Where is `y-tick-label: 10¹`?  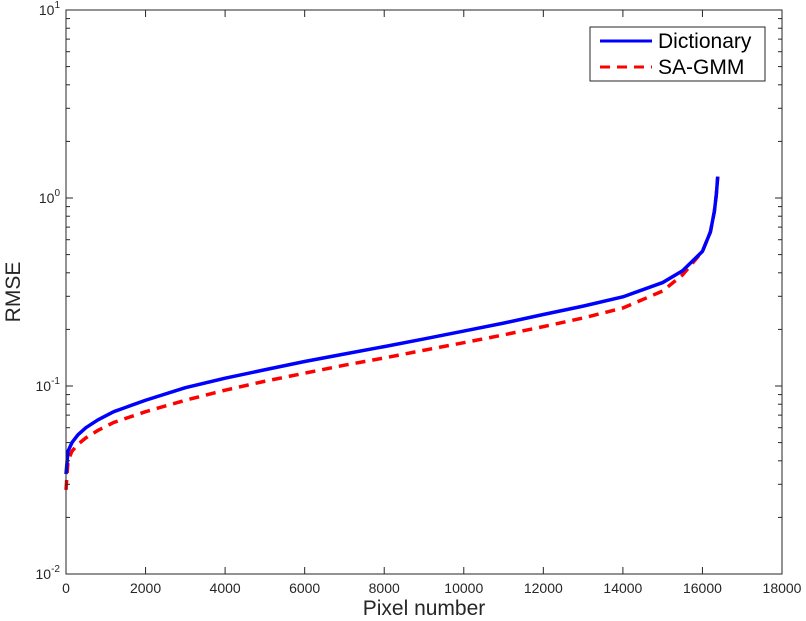 y-tick-label: 10¹ is located at coordinates (50, 9).